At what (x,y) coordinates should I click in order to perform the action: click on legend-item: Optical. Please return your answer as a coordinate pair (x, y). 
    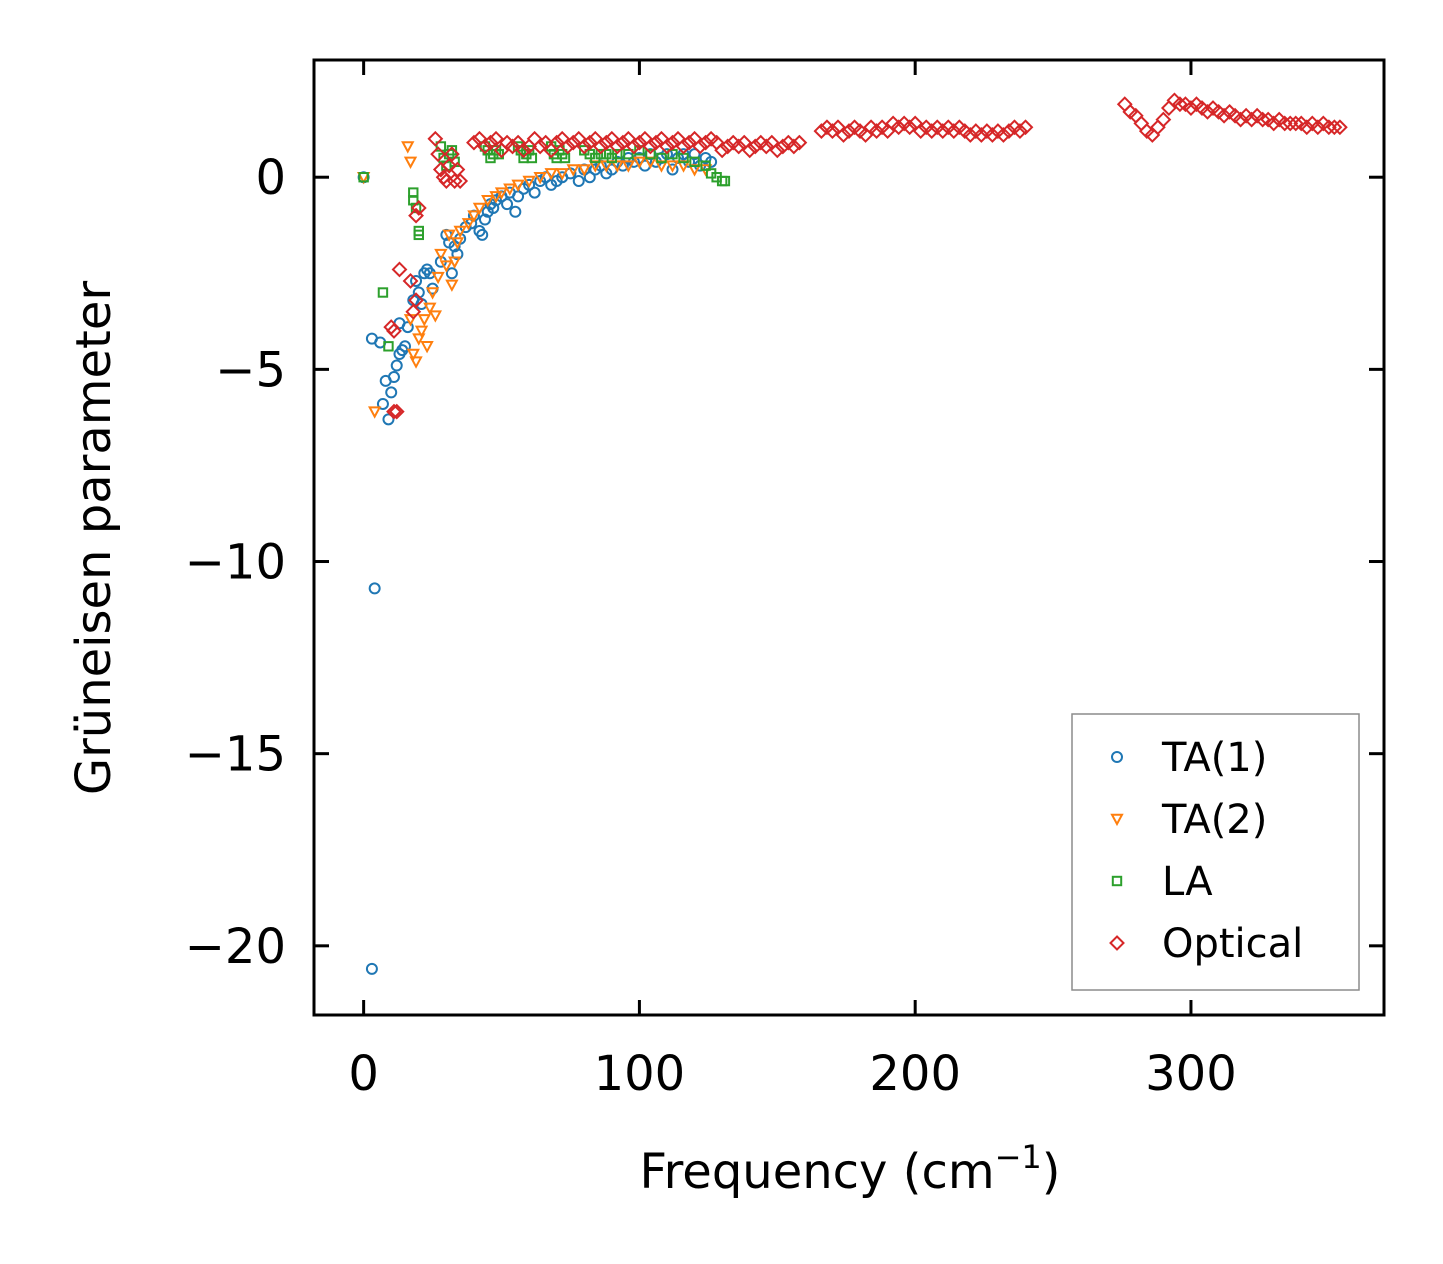
    Looking at the image, I should click on (1206, 944).